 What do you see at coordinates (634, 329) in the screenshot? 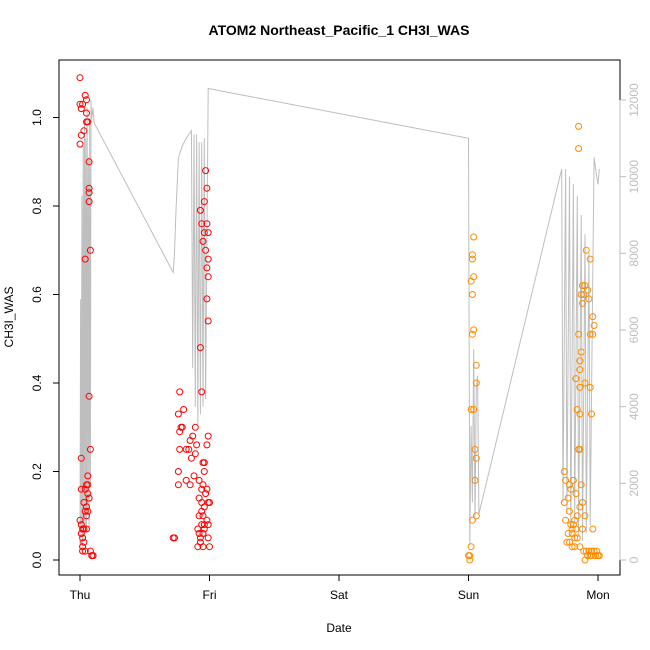
I see `y2-tick-label: 6000` at bounding box center [634, 329].